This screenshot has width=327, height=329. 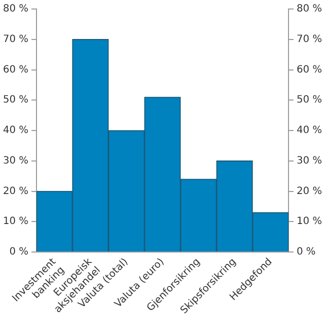 I want to click on y2-tick-label: 0 %, so click(x=306, y=252).